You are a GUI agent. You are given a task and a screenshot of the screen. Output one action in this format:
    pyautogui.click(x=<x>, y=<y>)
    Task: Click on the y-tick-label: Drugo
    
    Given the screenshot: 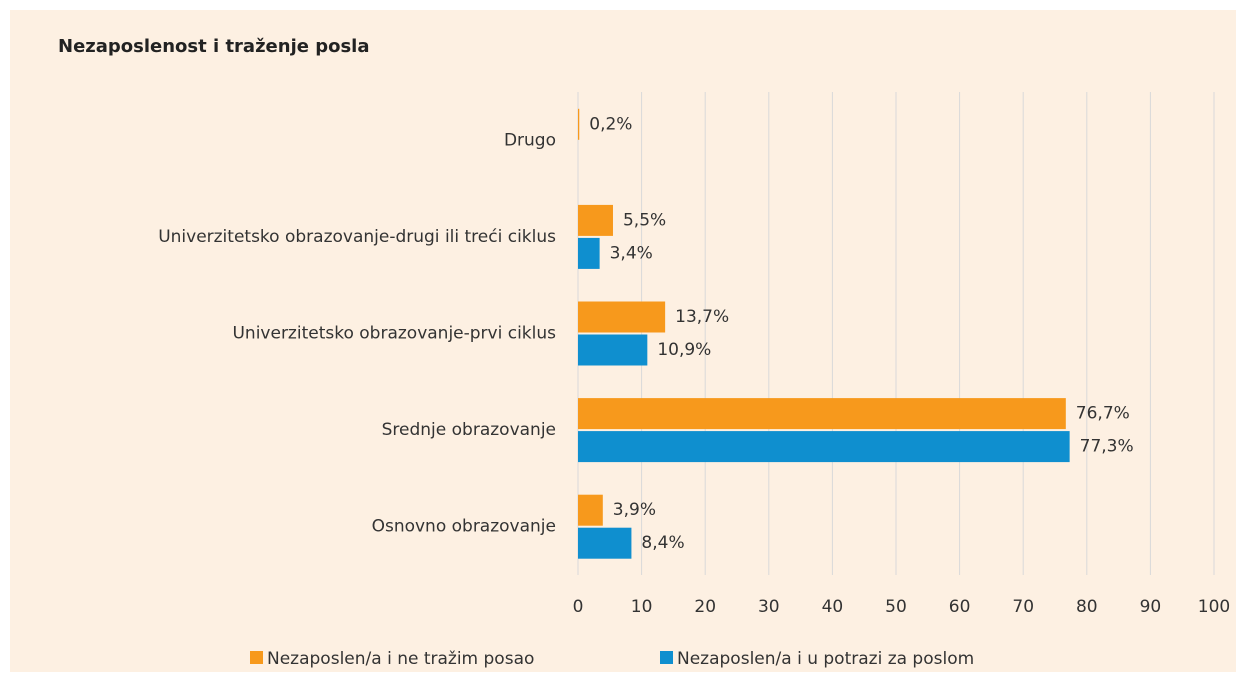 What is the action you would take?
    pyautogui.click(x=530, y=140)
    